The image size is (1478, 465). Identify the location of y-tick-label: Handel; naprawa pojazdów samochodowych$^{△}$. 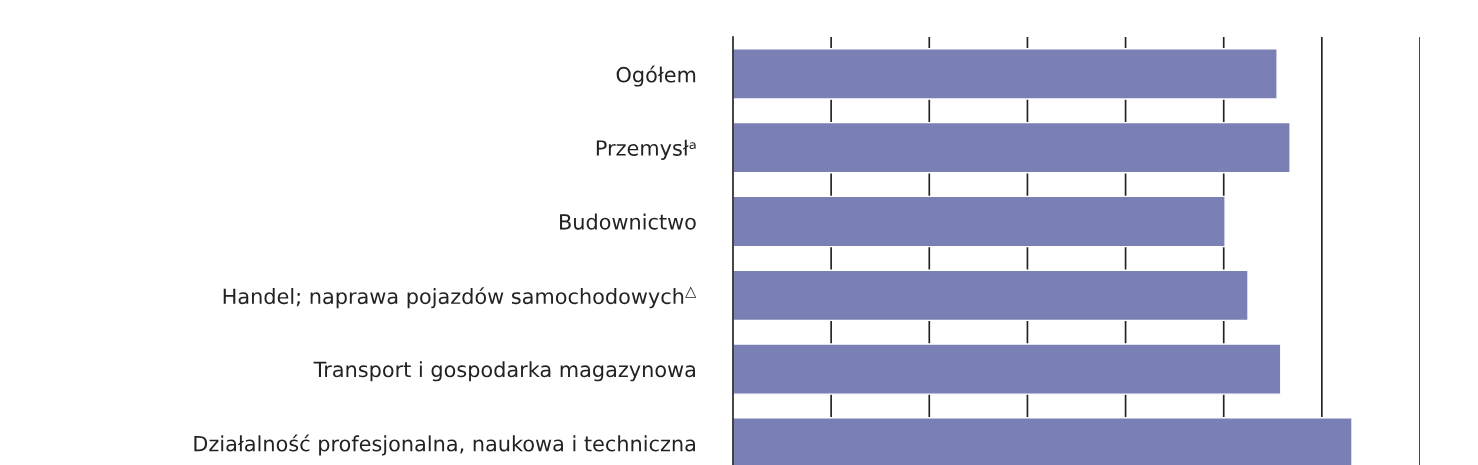
(460, 297).